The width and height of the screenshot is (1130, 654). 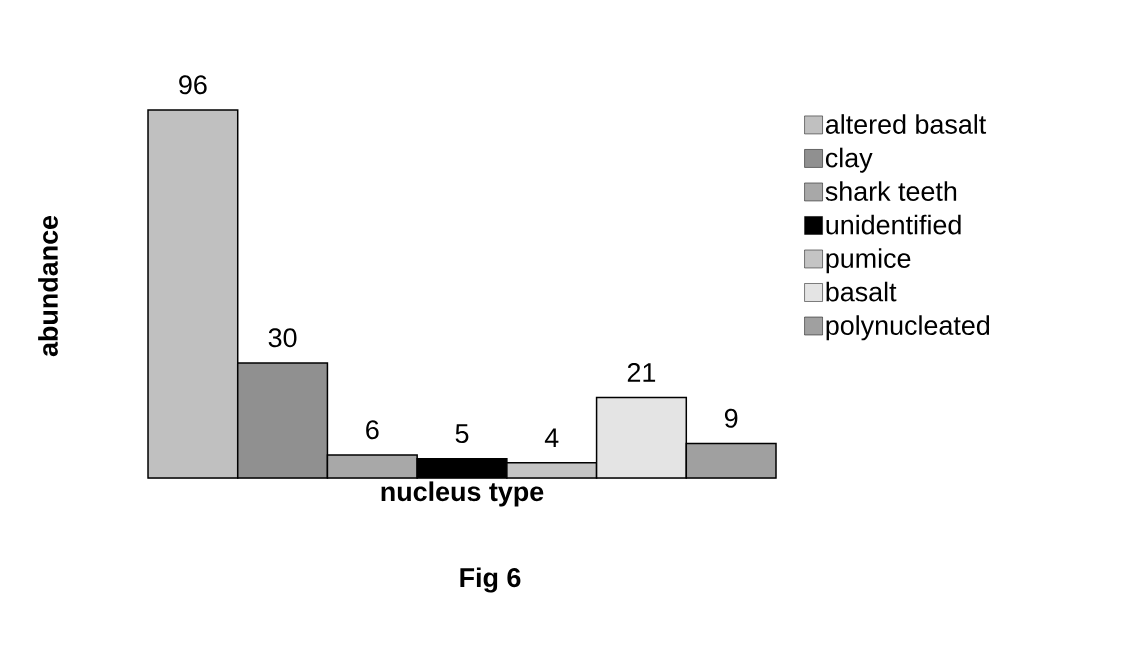 What do you see at coordinates (641, 372) in the screenshot?
I see `data-label: 21` at bounding box center [641, 372].